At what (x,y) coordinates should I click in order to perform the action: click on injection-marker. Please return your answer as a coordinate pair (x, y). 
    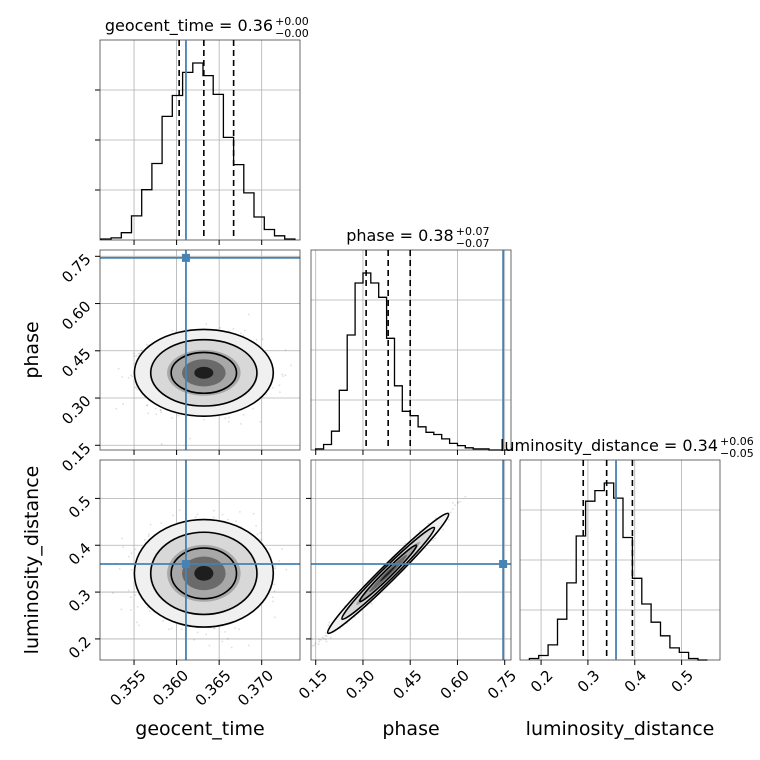
    Looking at the image, I should click on (185, 257).